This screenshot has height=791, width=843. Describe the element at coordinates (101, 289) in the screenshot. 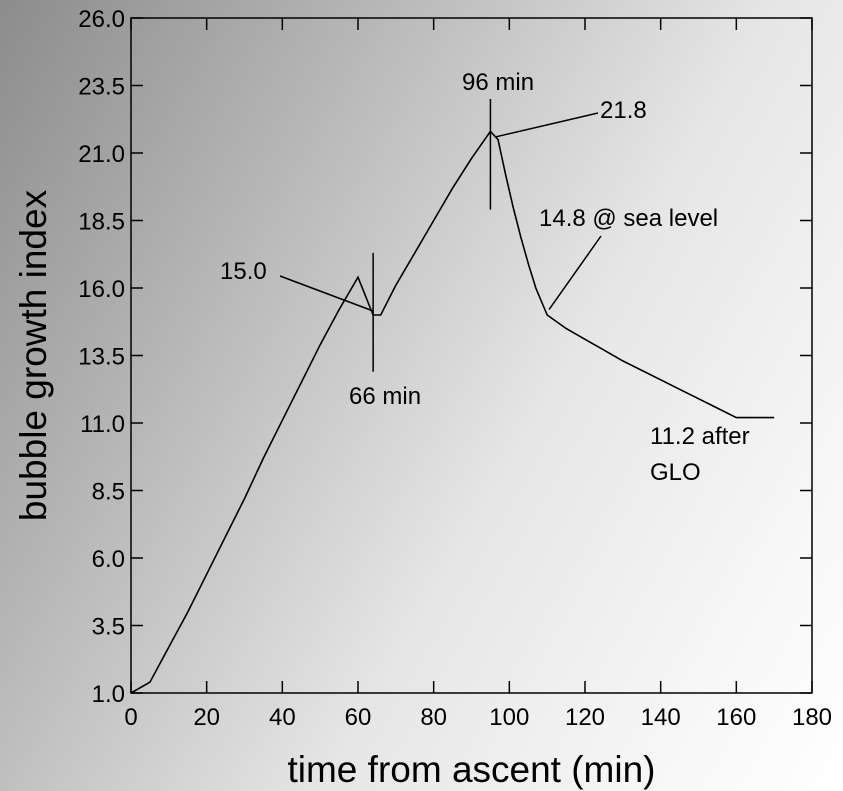

I see `y-tick-label: 16.0` at that location.